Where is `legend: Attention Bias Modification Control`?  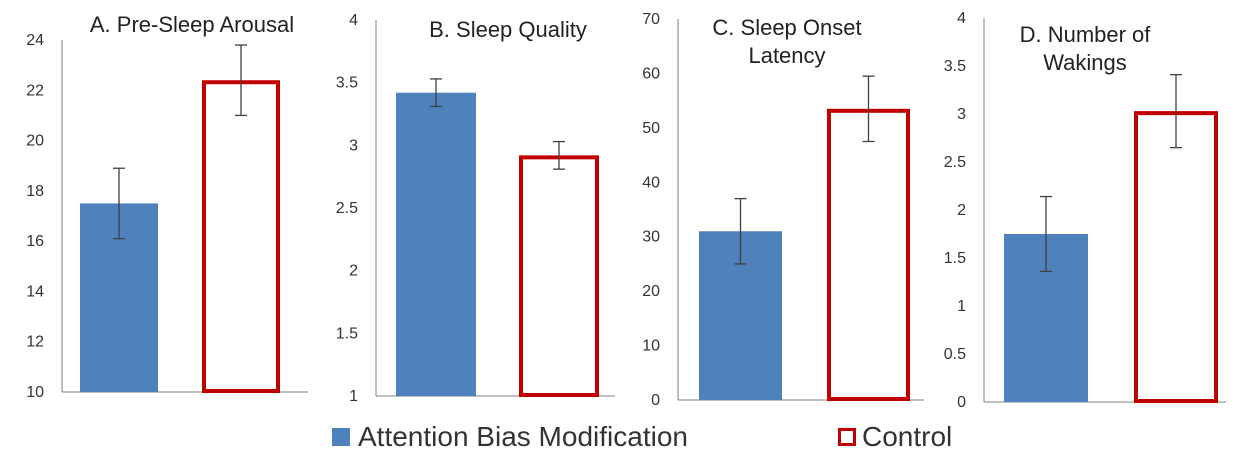 legend: Attention Bias Modification Control is located at coordinates (620, 437).